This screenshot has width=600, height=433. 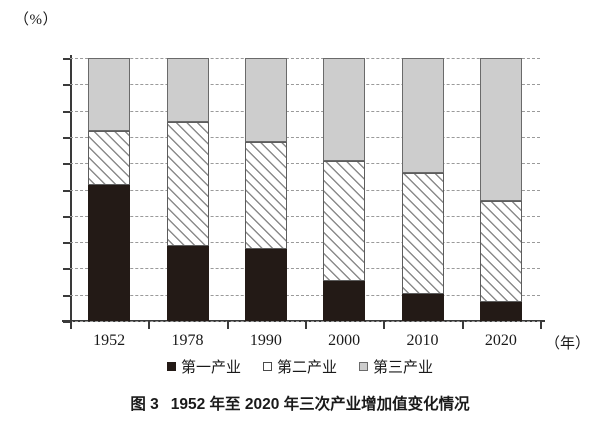 I want to click on legend-item-primary: 第一产业, so click(x=203, y=366).